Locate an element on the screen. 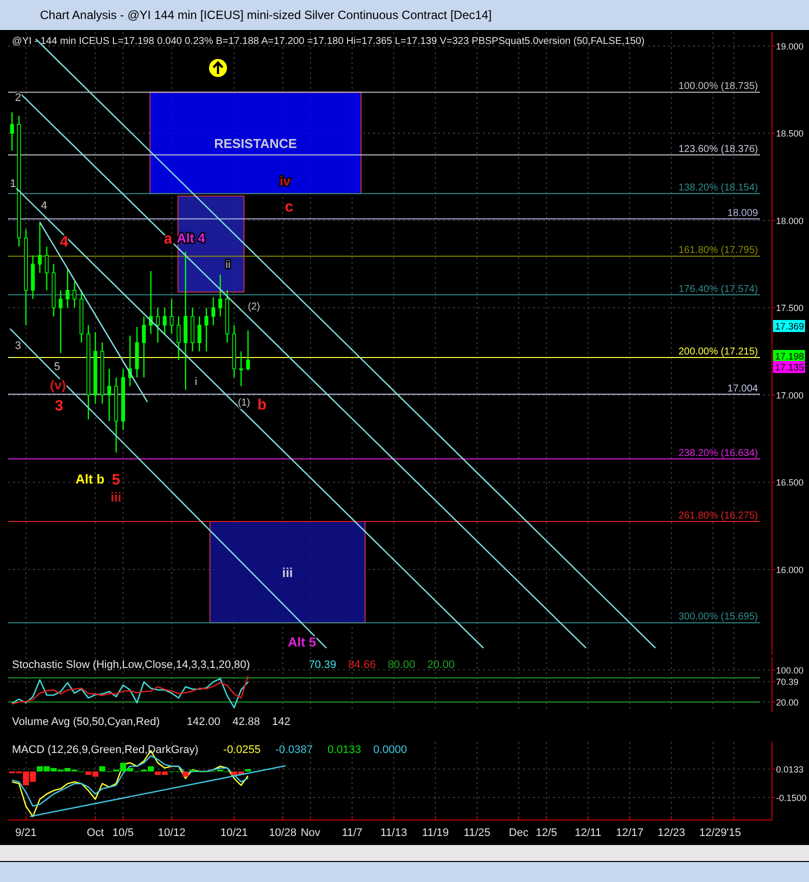  ref-line-label: 17.004 is located at coordinates (742, 388).